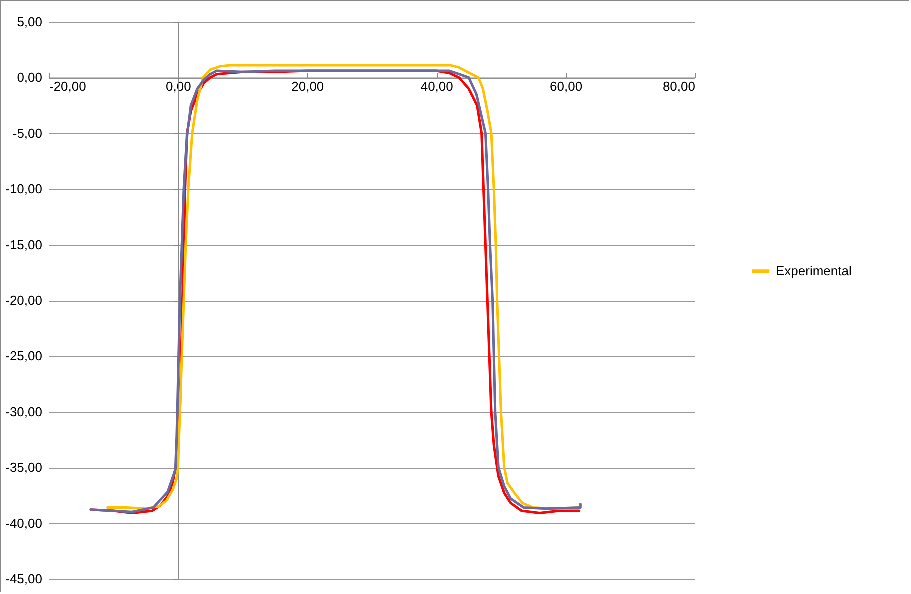  I want to click on y-tick-label: -25,00, so click(24, 356).